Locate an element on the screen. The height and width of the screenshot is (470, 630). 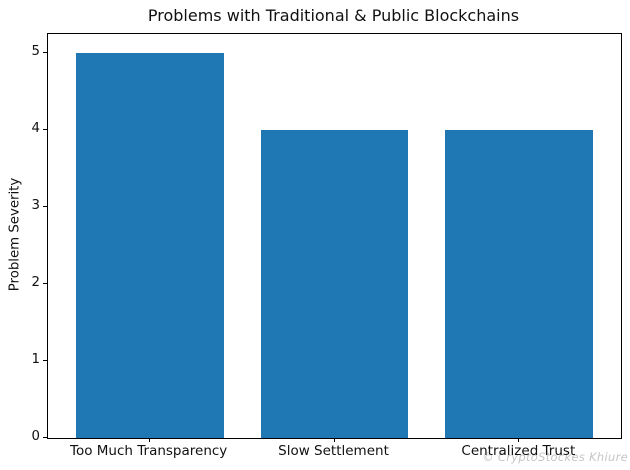
watermark: © CryptoStockes Khiure is located at coordinates (555, 457).